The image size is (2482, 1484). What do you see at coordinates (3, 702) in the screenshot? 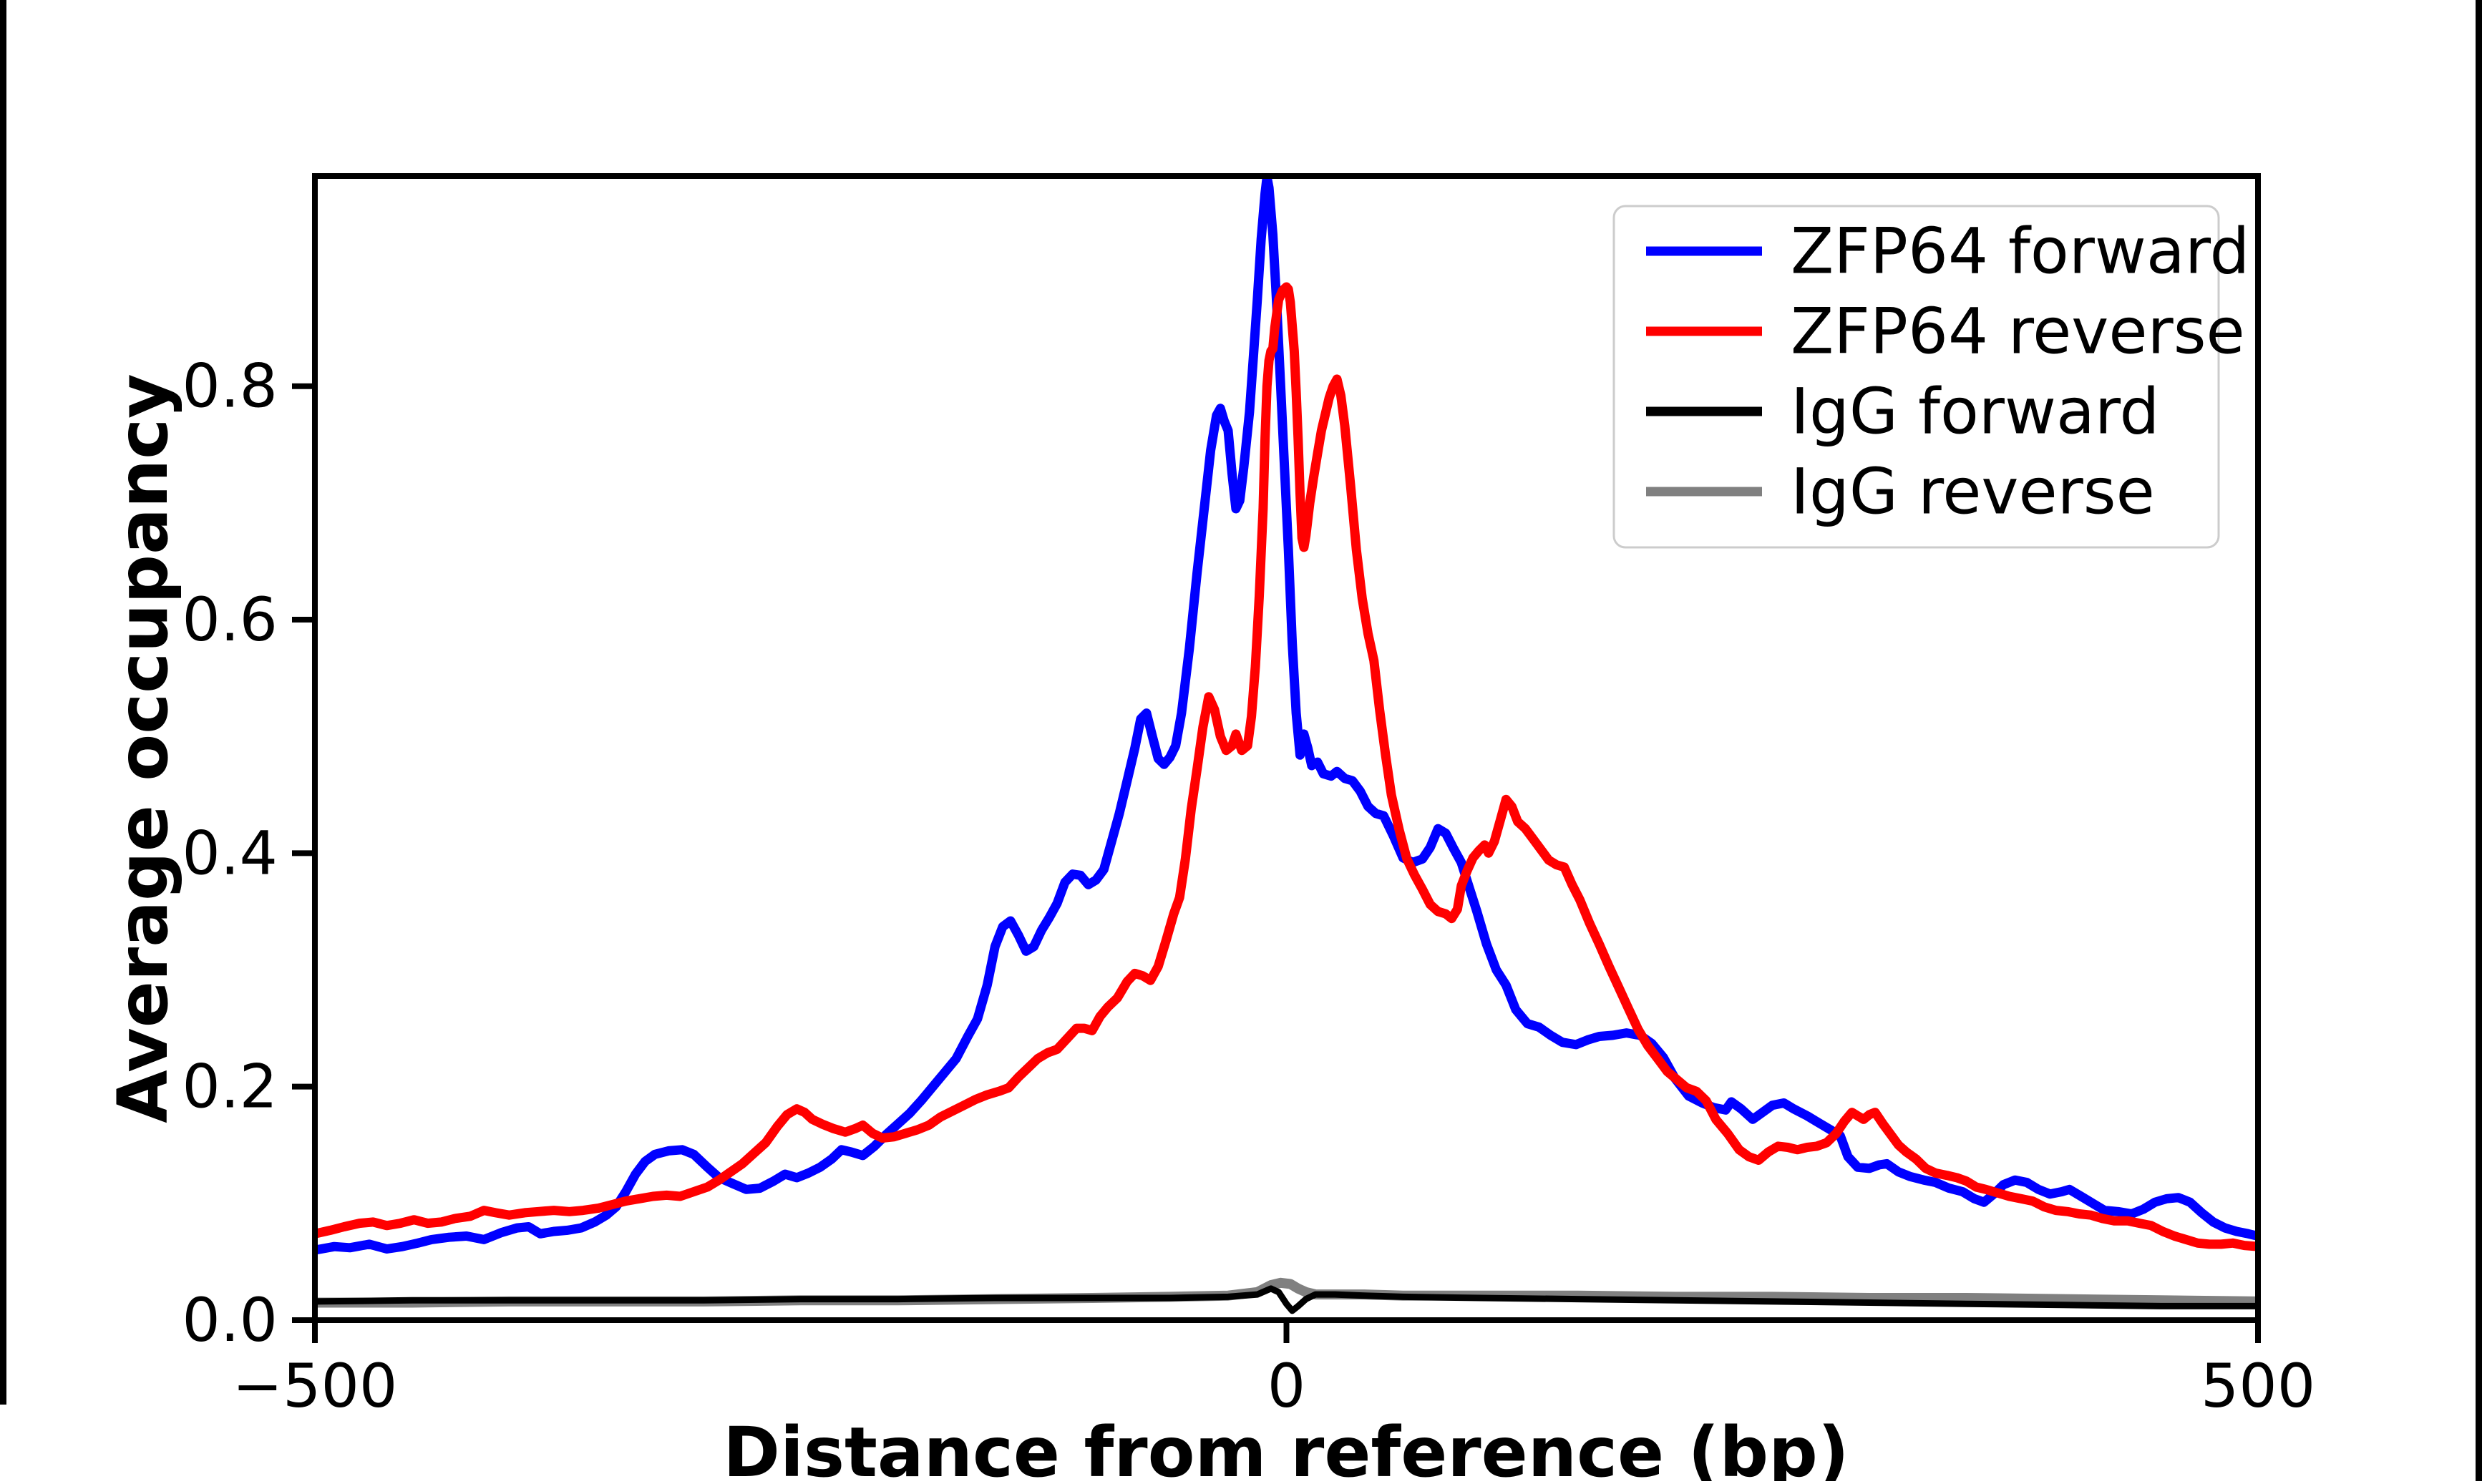
I see `screen-edge-left` at bounding box center [3, 702].